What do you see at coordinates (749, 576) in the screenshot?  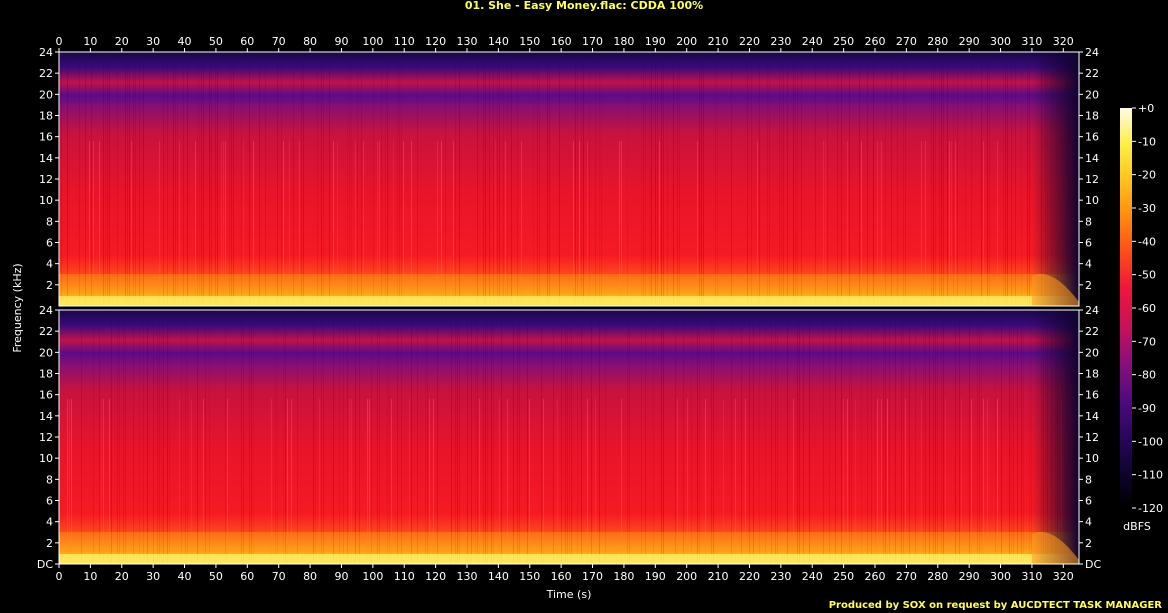 I see `x-tick-label-bottom: 220` at bounding box center [749, 576].